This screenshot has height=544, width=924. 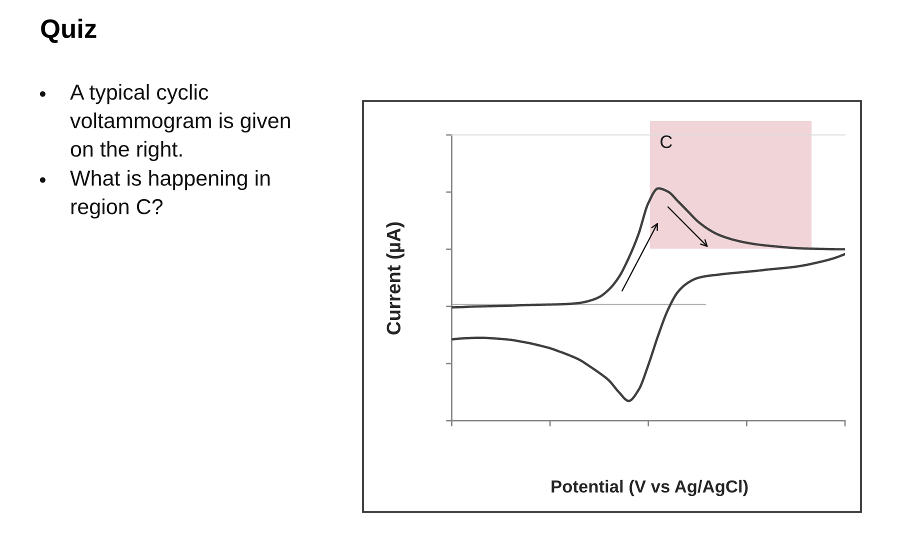 I want to click on text: A typical cyclic voltammogram is given on the right., so click(x=180, y=123).